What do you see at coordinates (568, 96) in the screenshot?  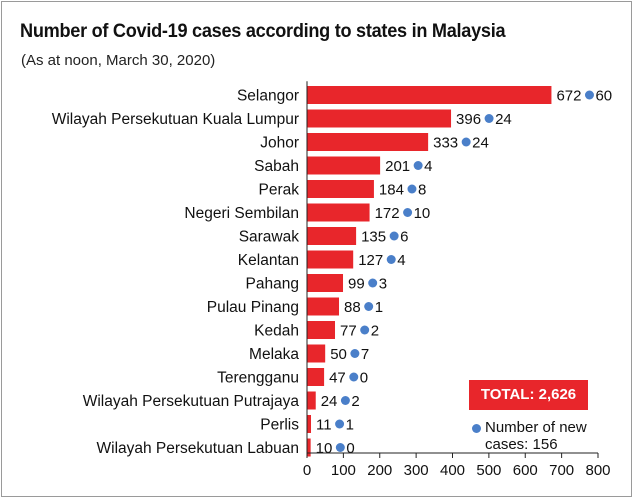 I see `value-label: 672` at bounding box center [568, 96].